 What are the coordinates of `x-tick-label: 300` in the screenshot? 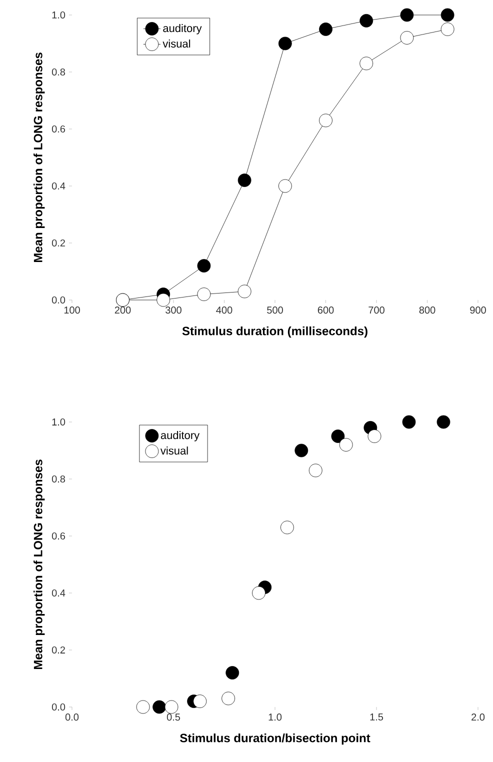 It's located at (174, 310).